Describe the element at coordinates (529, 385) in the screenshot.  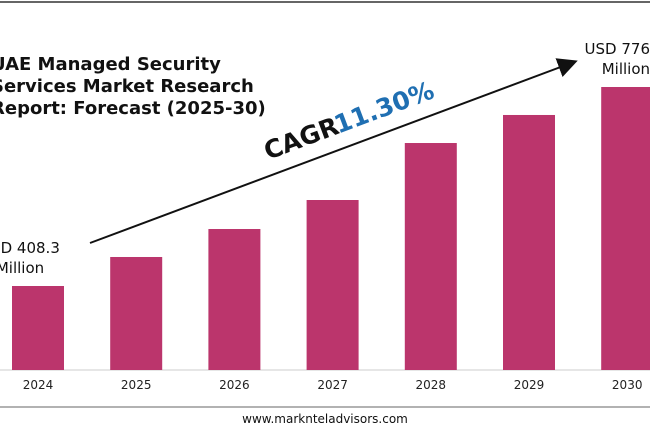
I see `x-tick-label: 2029` at that location.